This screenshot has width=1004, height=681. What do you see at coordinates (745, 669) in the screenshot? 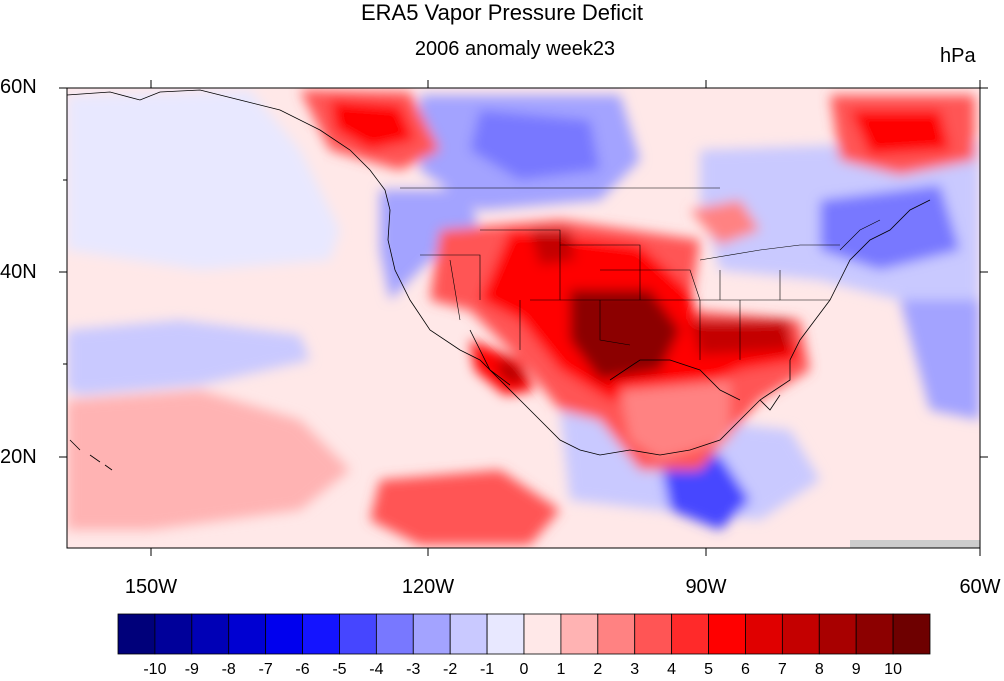
I see `colorbar-label: 6` at bounding box center [745, 669].